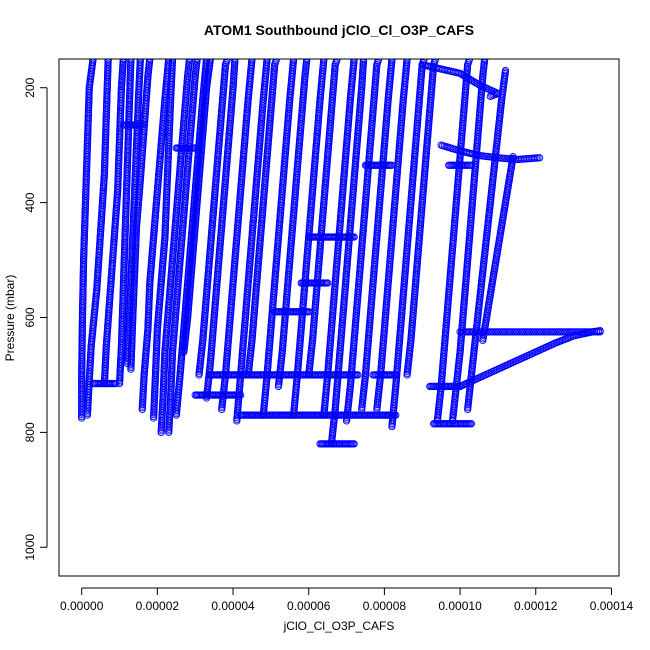 The image size is (650, 650). I want to click on chart-title: ATOM1 Southbound jClO_Cl_O3P_CAFS, so click(339, 30).